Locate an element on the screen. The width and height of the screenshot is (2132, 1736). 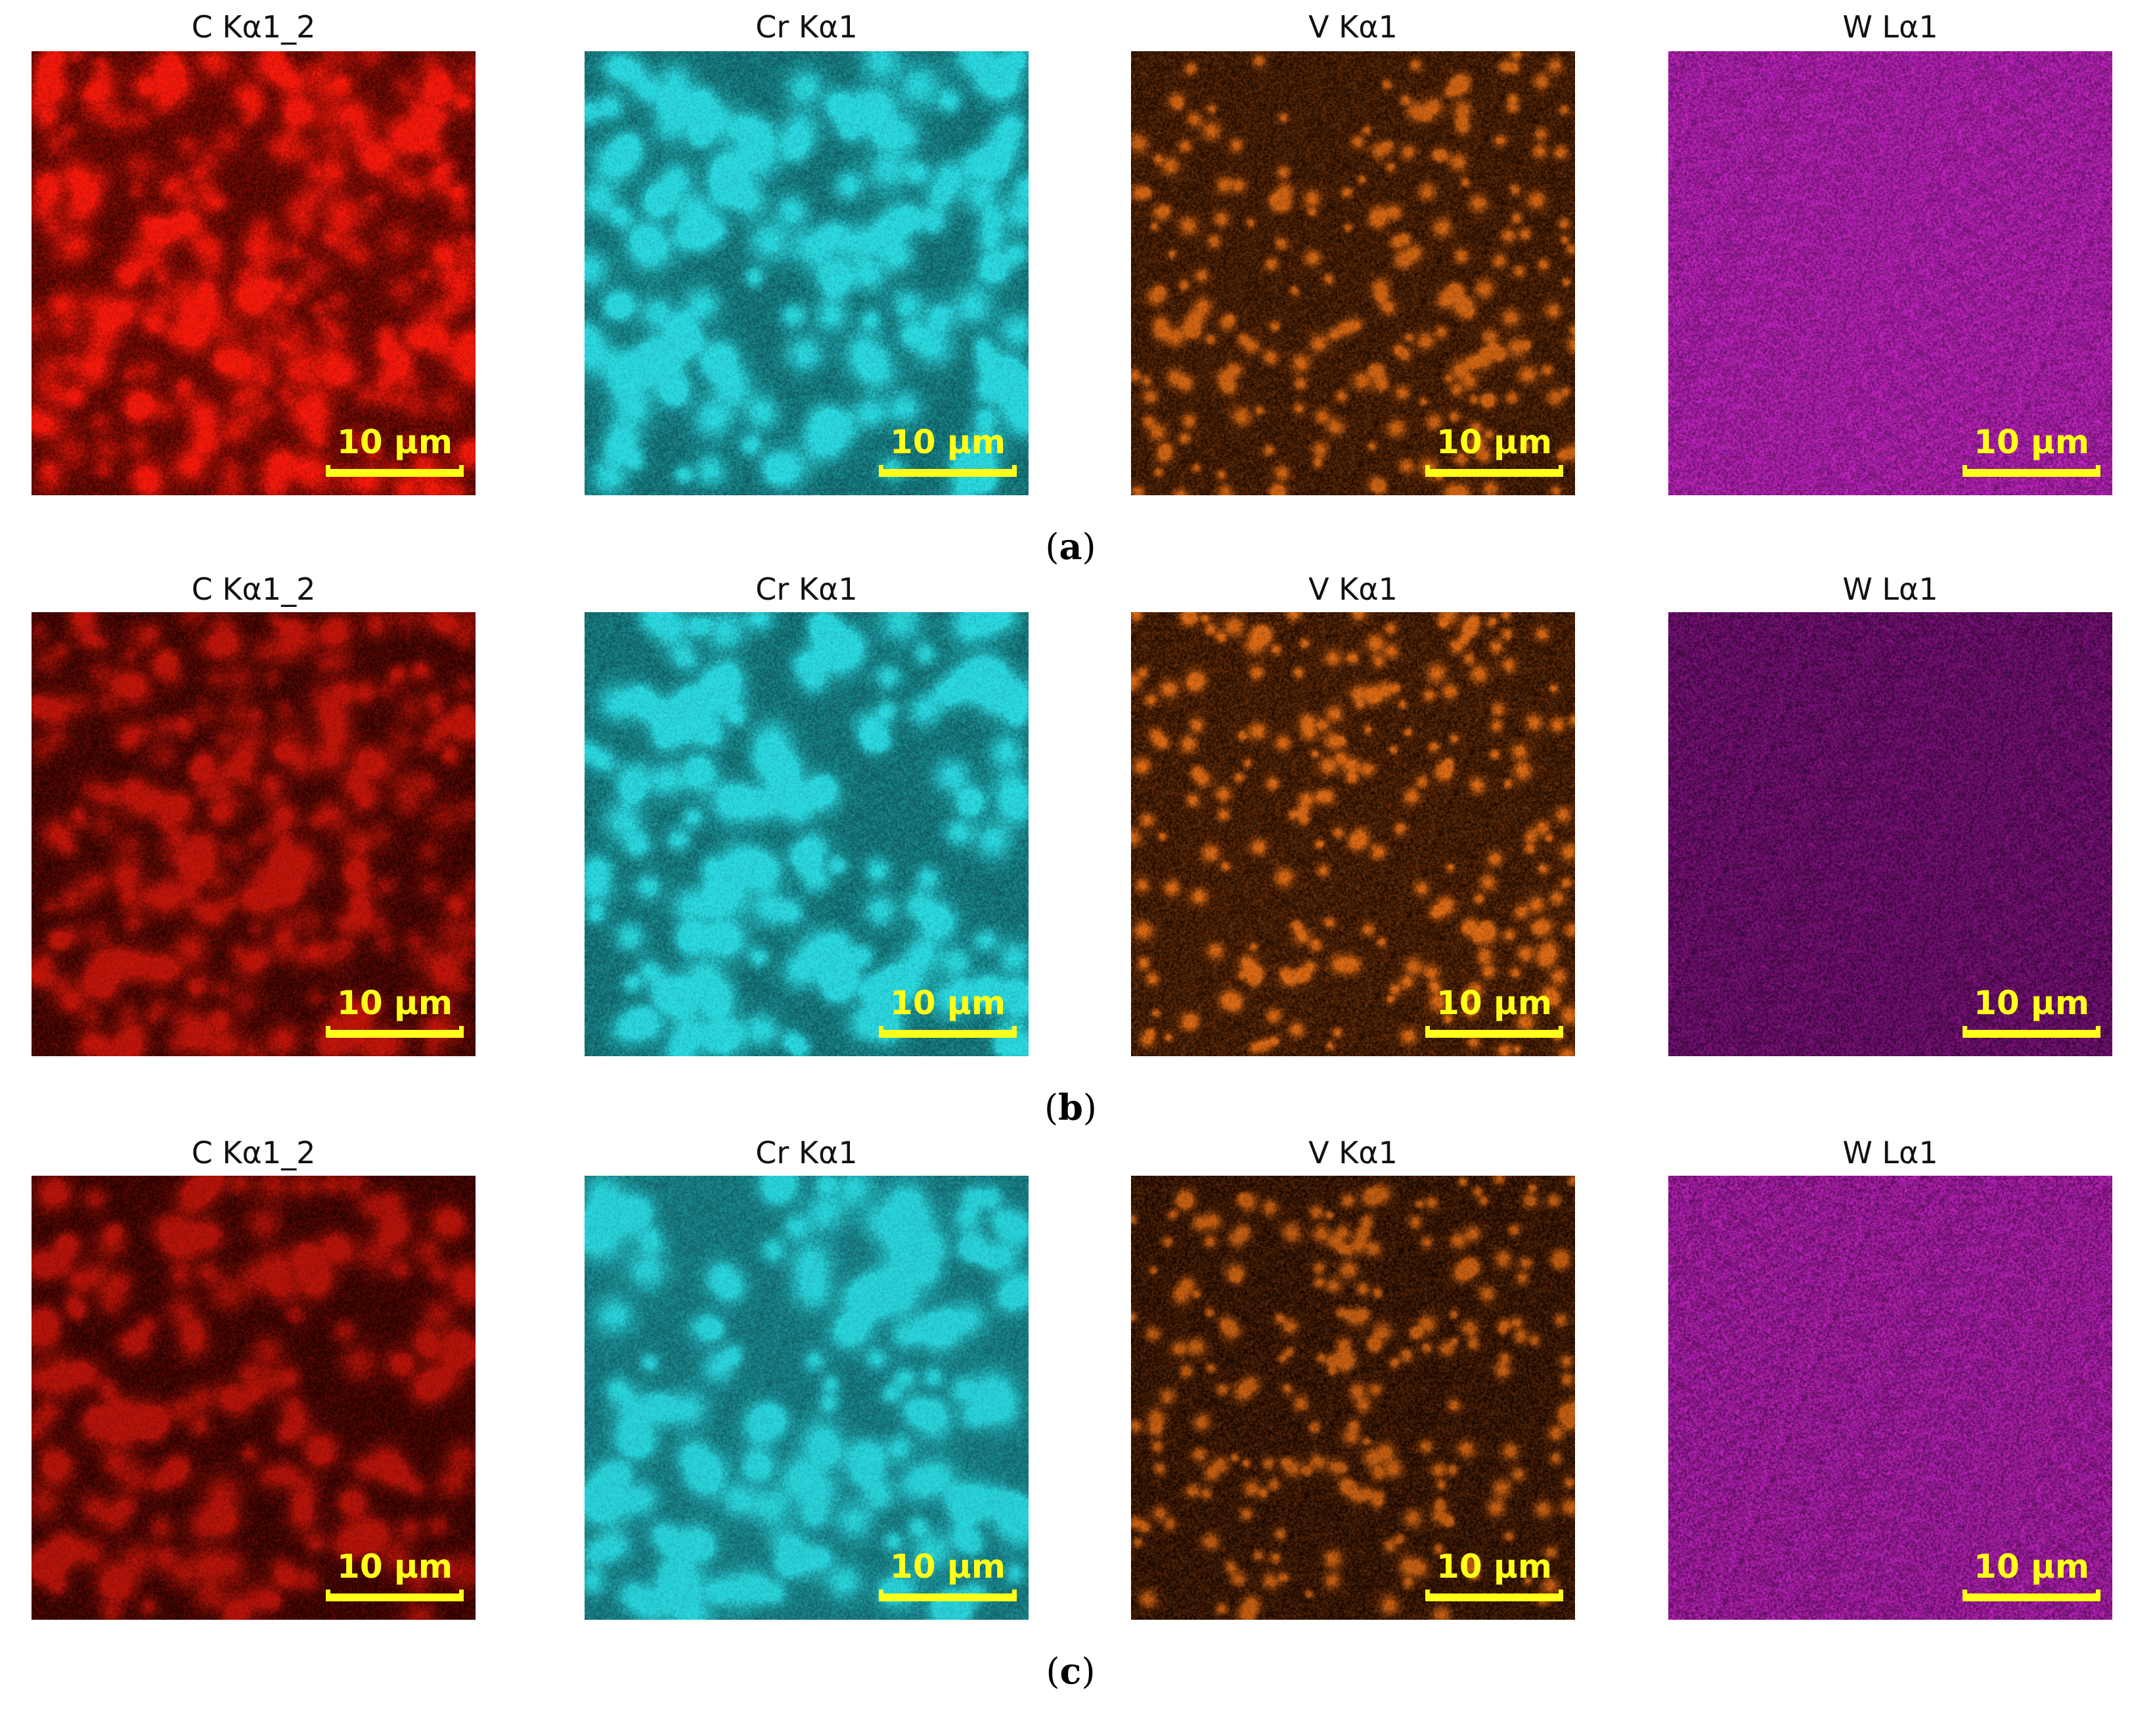
row-label-letter: b is located at coordinates (1070, 1107).